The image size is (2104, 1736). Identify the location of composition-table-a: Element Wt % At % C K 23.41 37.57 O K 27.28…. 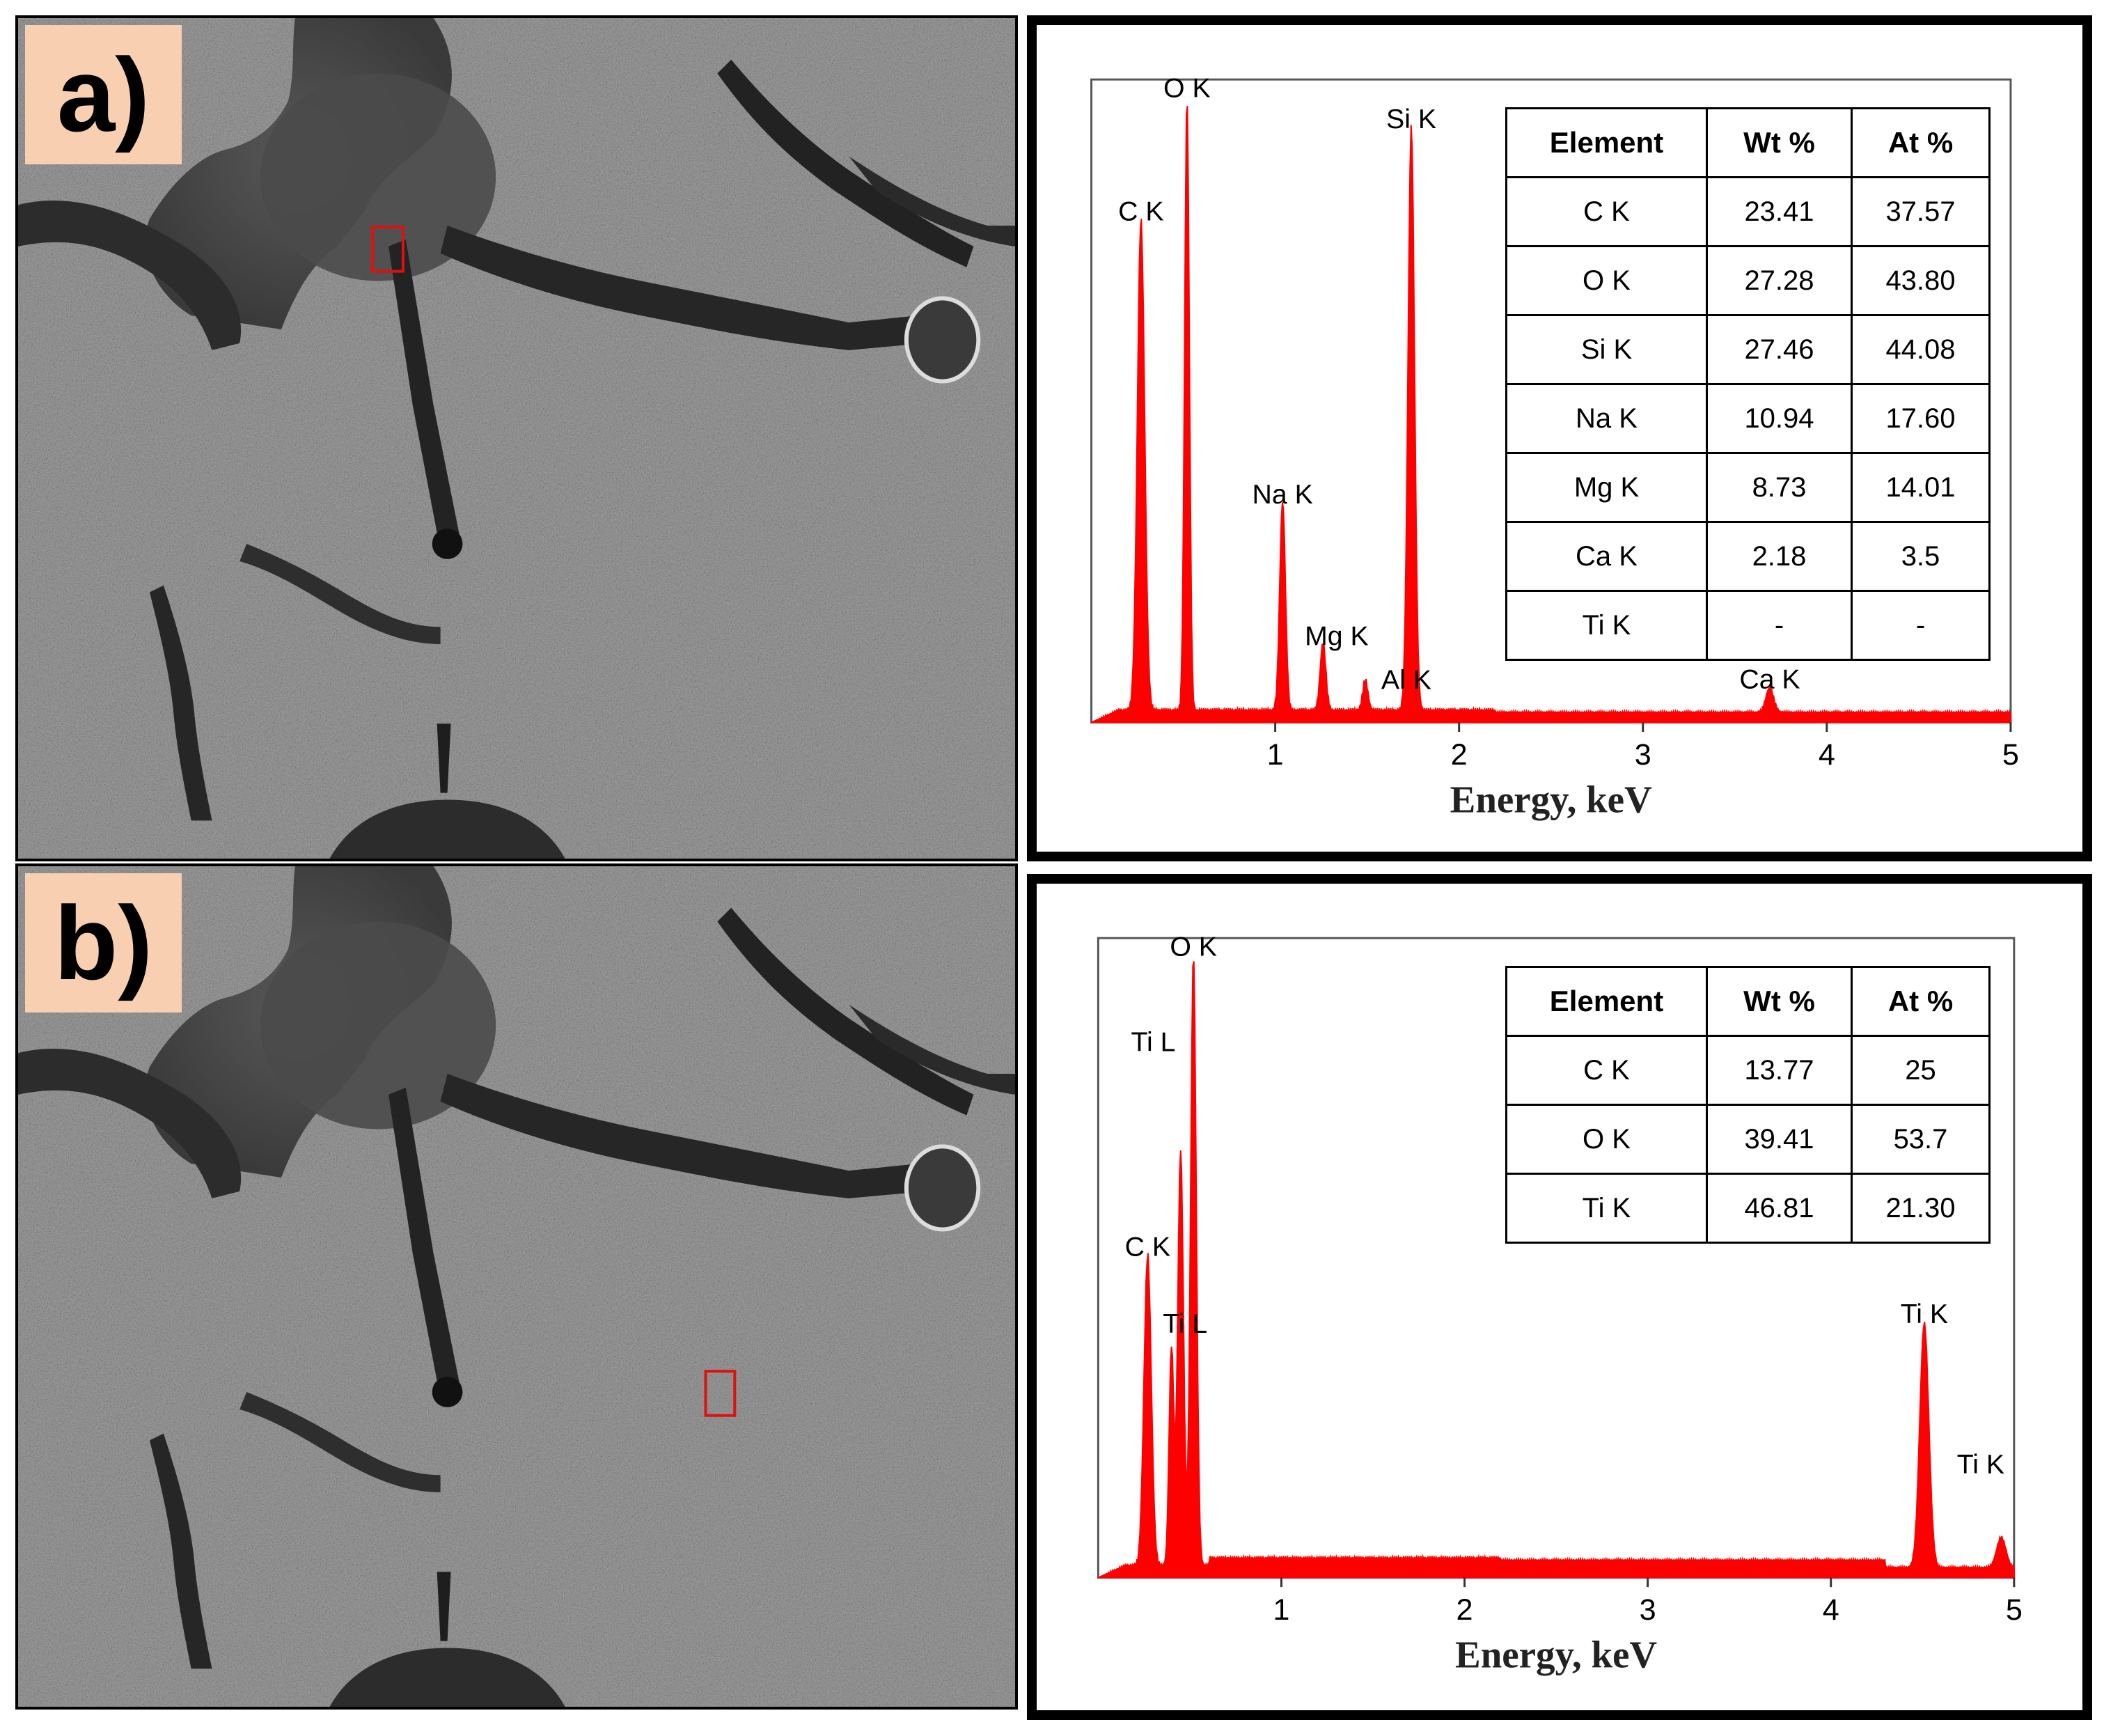
(1748, 384).